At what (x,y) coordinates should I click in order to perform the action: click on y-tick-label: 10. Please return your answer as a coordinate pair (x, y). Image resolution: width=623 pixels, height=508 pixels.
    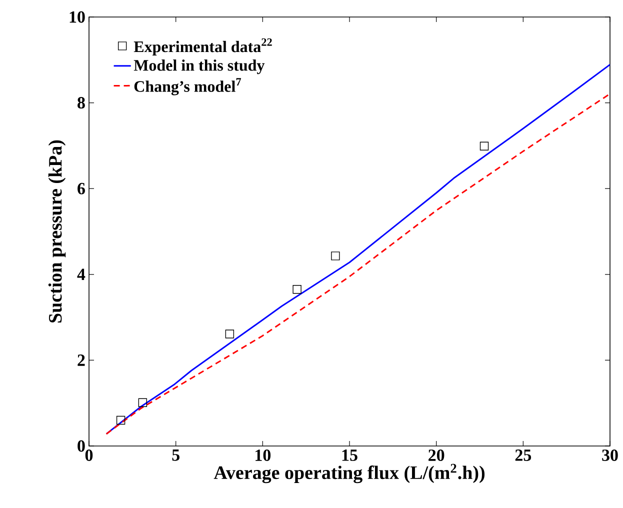
    Looking at the image, I should click on (77, 17).